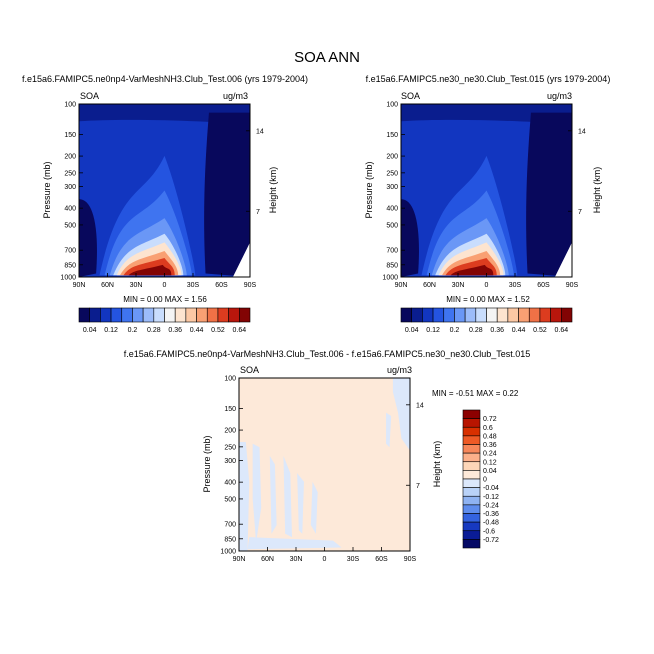  Describe the element at coordinates (70, 225) in the screenshot. I see `y-tick-label: 500` at that location.